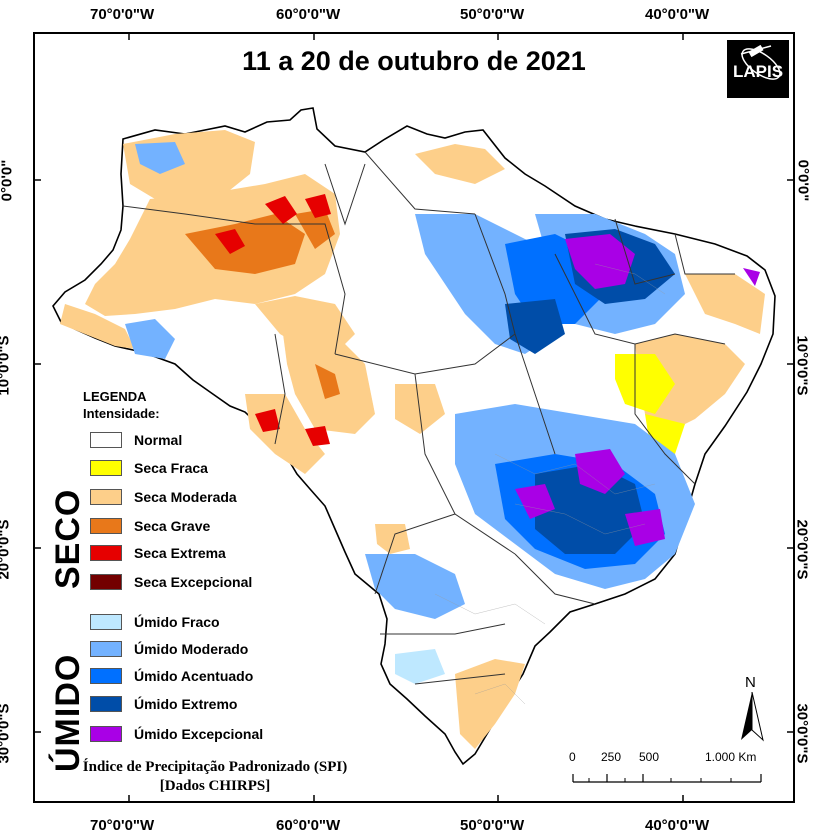  What do you see at coordinates (802, 733) in the screenshot?
I see `lat-label-right-30s: 30°0'0"S` at bounding box center [802, 733].